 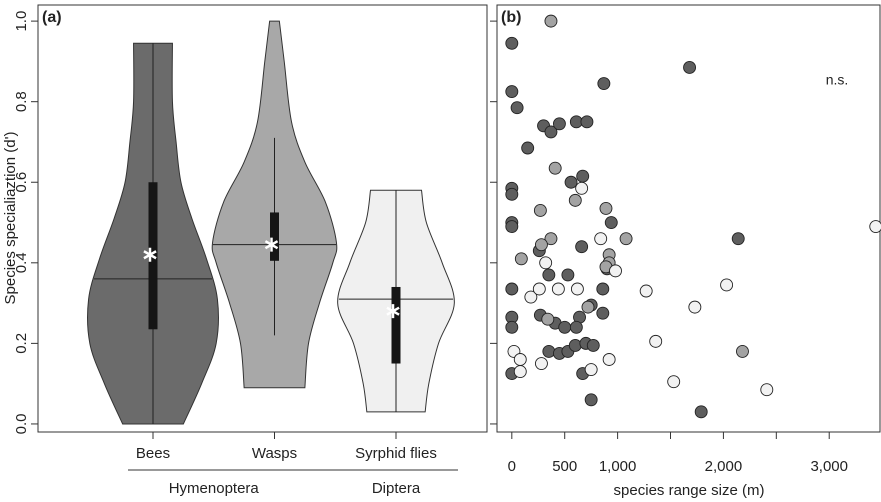 I want to click on x-tick-label: 1,000, so click(x=618, y=466).